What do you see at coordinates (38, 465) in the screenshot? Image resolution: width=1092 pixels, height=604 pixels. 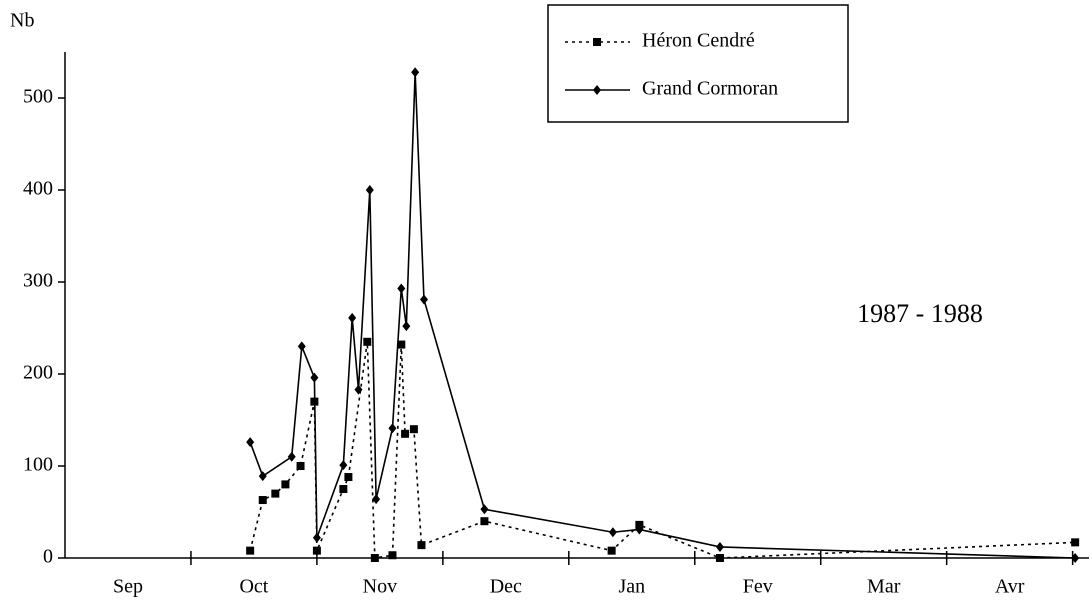 I see `y-tick-label: 100` at bounding box center [38, 465].